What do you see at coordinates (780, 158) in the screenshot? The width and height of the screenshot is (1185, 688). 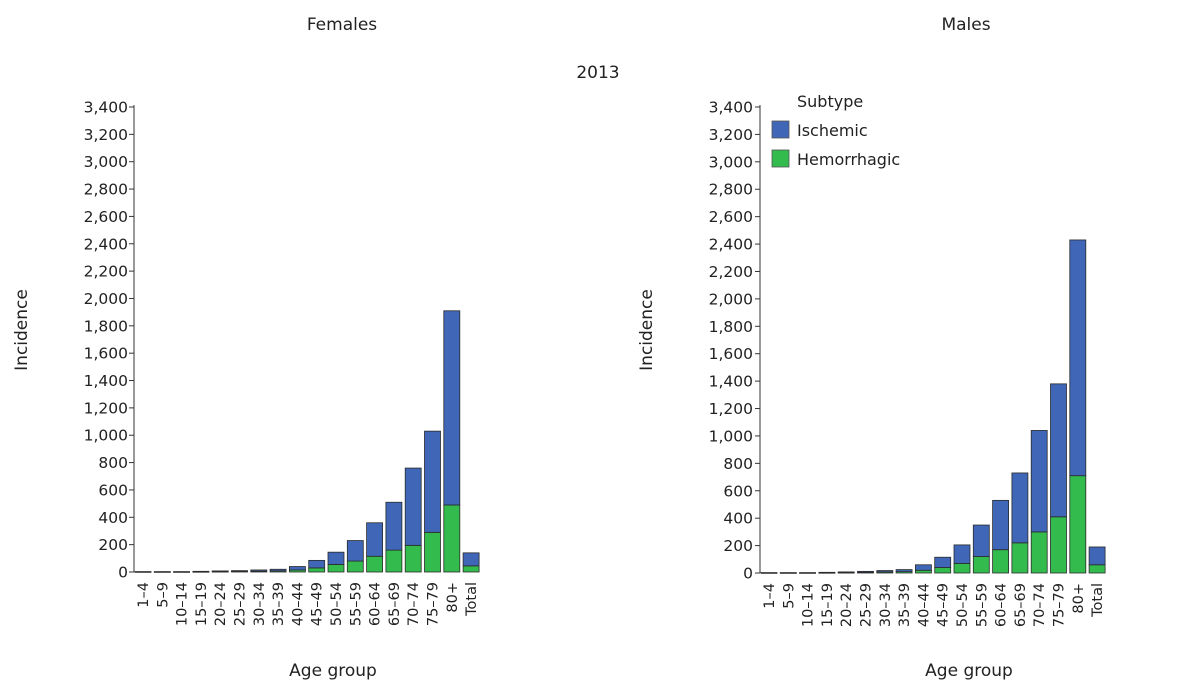 I see `legend-swatch-hemorrhagic` at bounding box center [780, 158].